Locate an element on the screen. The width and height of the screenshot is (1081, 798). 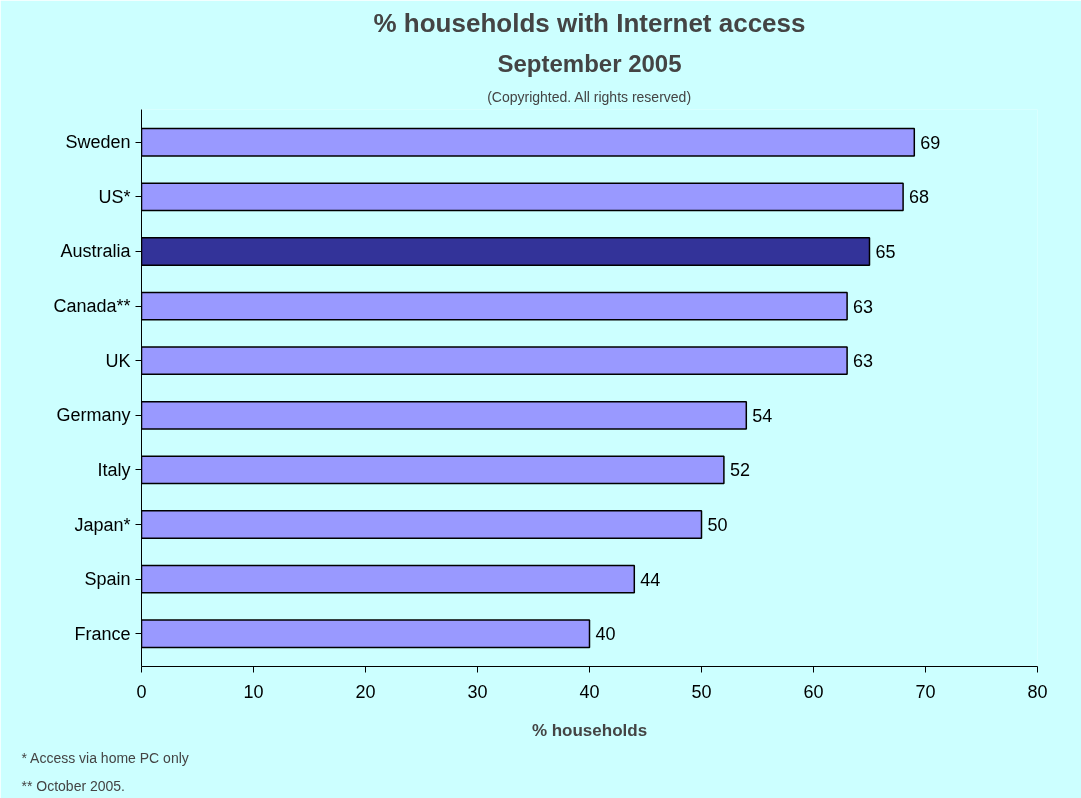
data-label: 44 is located at coordinates (650, 579).